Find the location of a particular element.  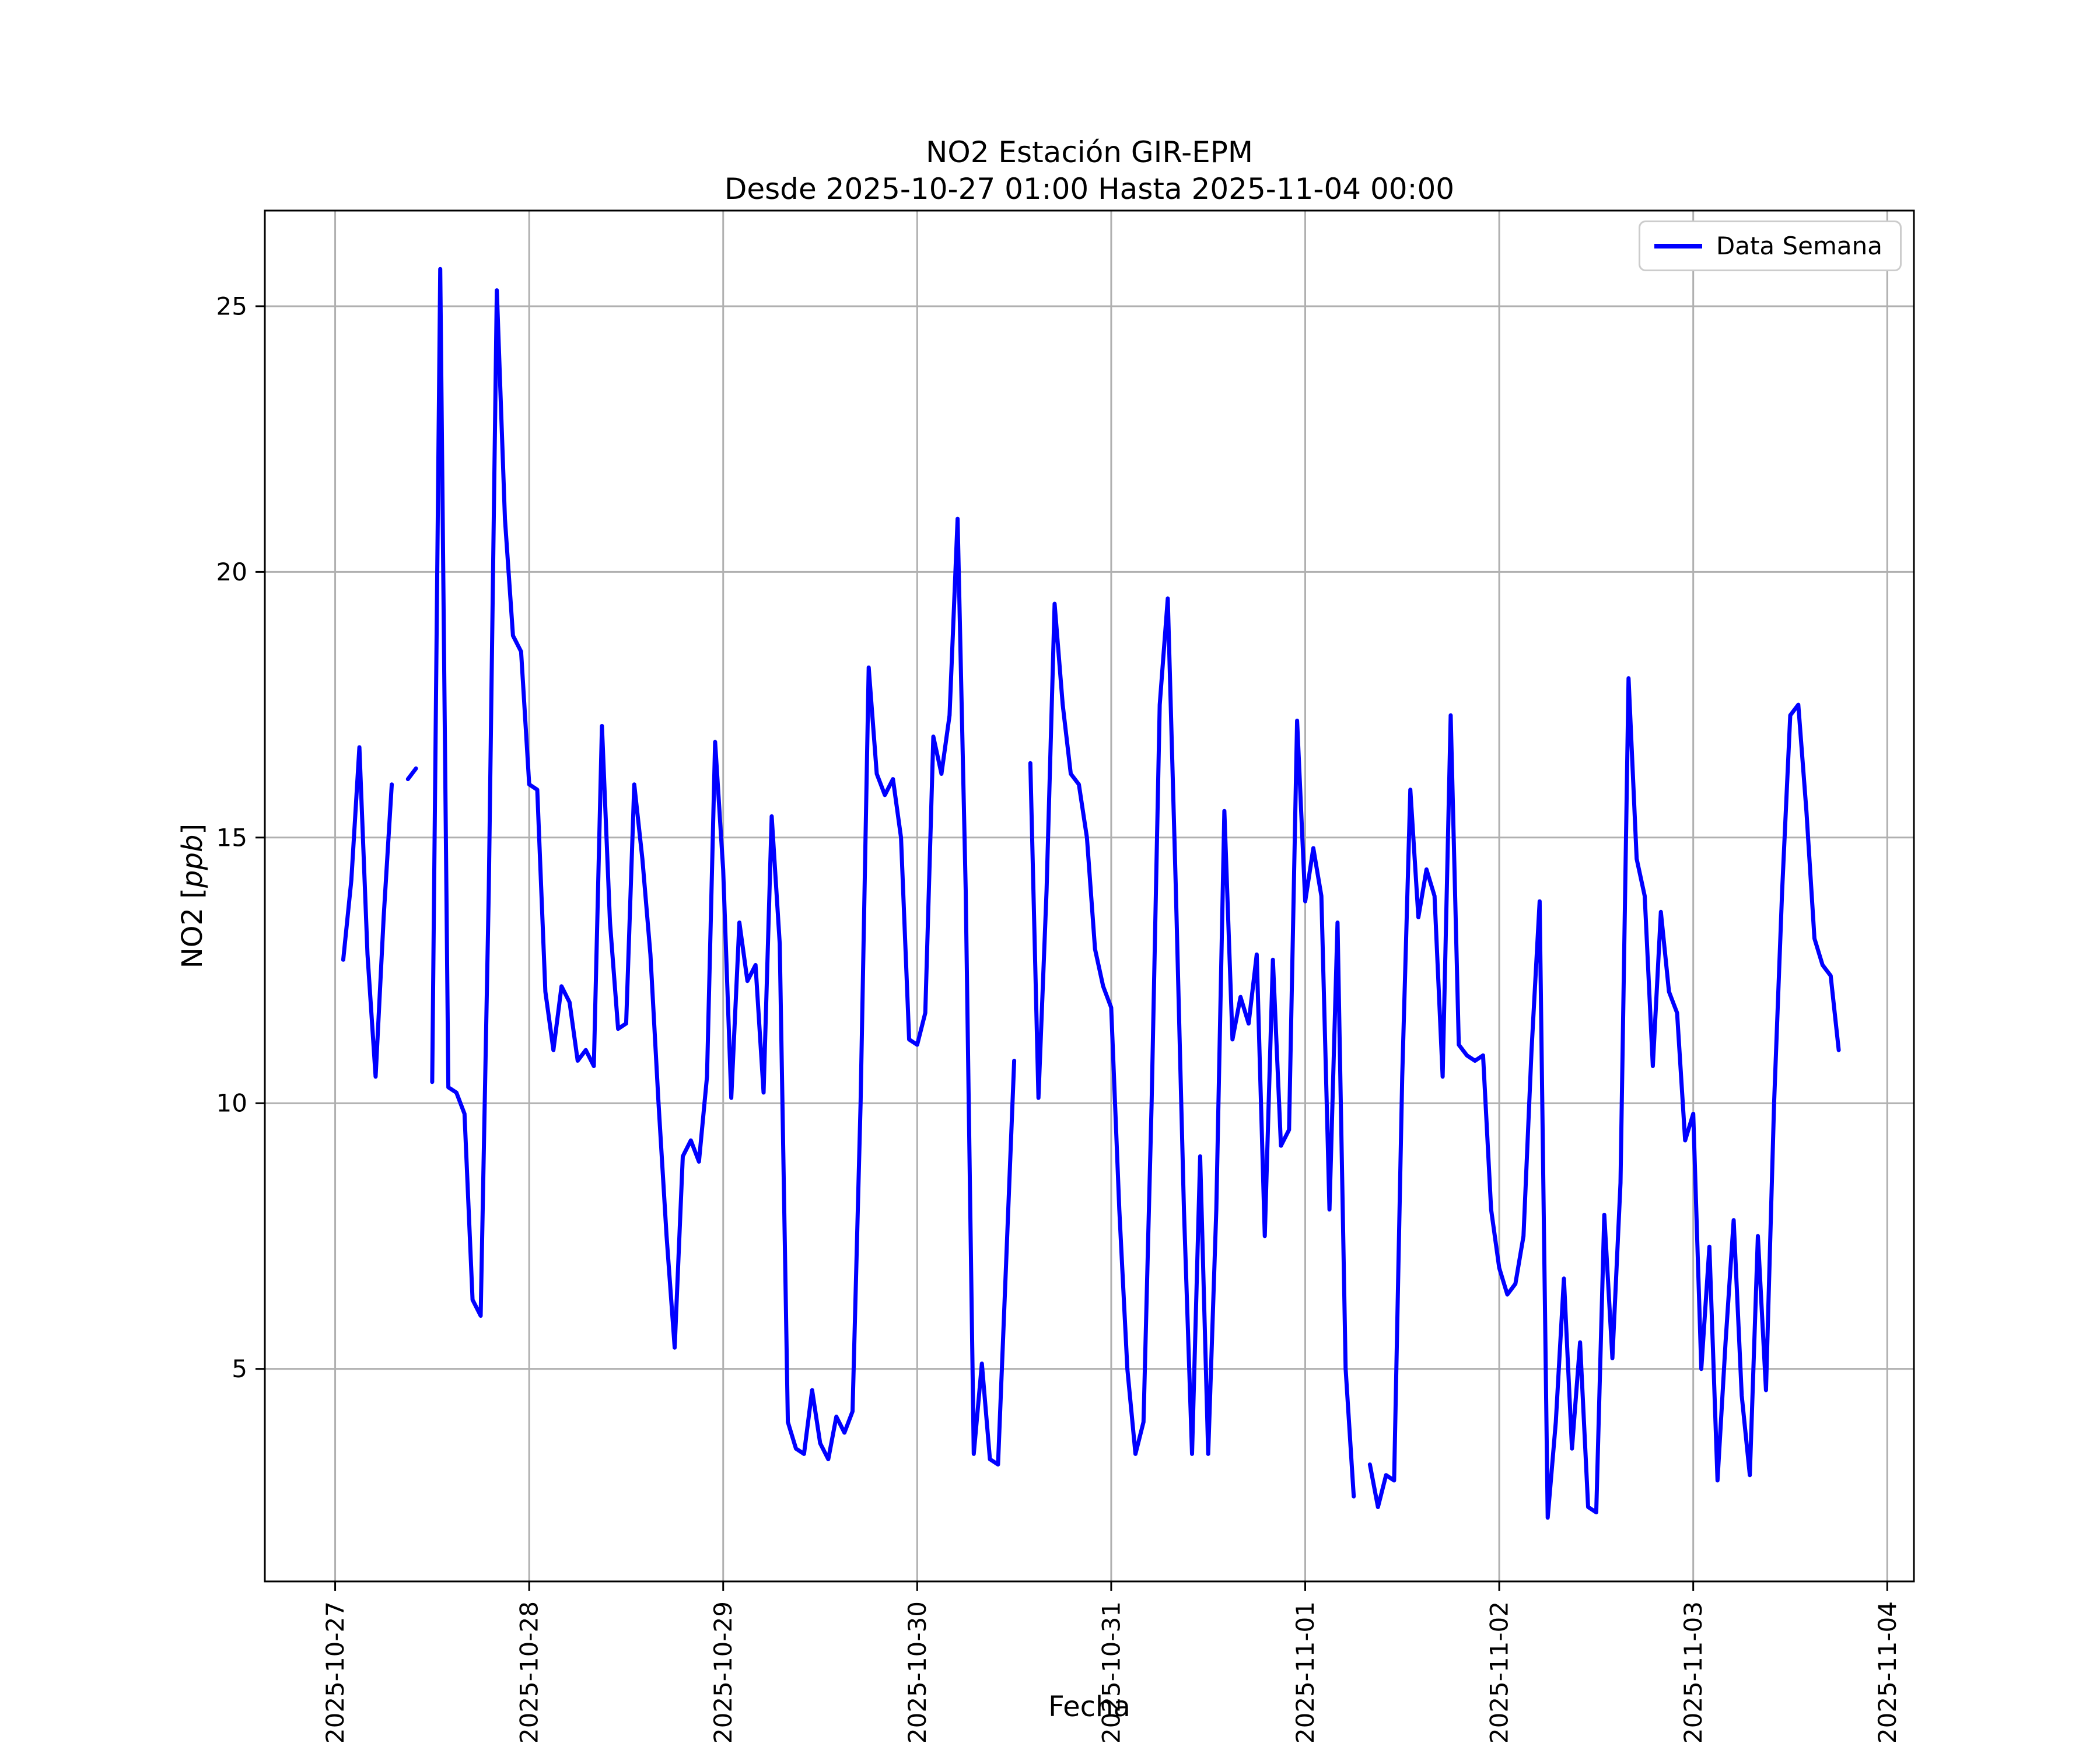

x-tick-label: 2025-11-02 is located at coordinates (1499, 1672).